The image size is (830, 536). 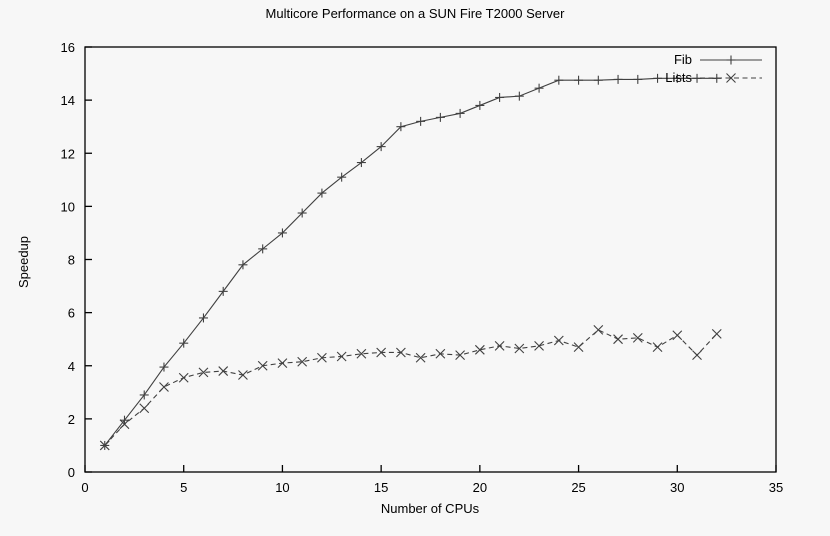 What do you see at coordinates (71, 419) in the screenshot?
I see `y-tick-label: 2` at bounding box center [71, 419].